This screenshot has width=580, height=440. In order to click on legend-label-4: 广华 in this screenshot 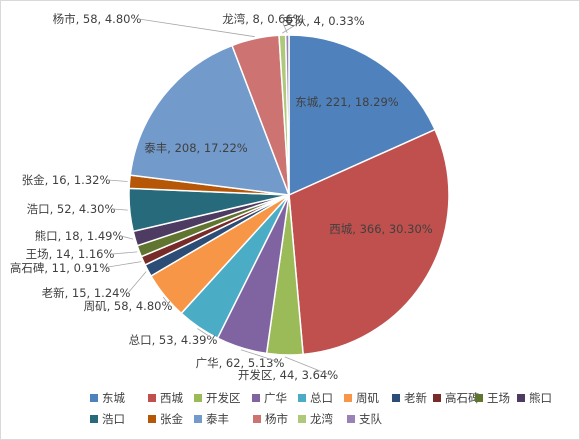, I will do `click(275, 398)`.